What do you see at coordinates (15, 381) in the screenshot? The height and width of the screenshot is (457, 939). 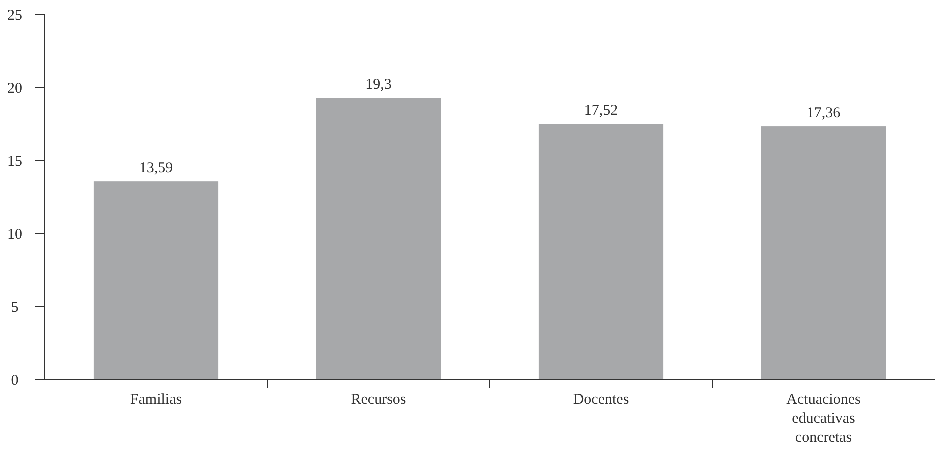 I see `y-tick-label: 0` at bounding box center [15, 381].